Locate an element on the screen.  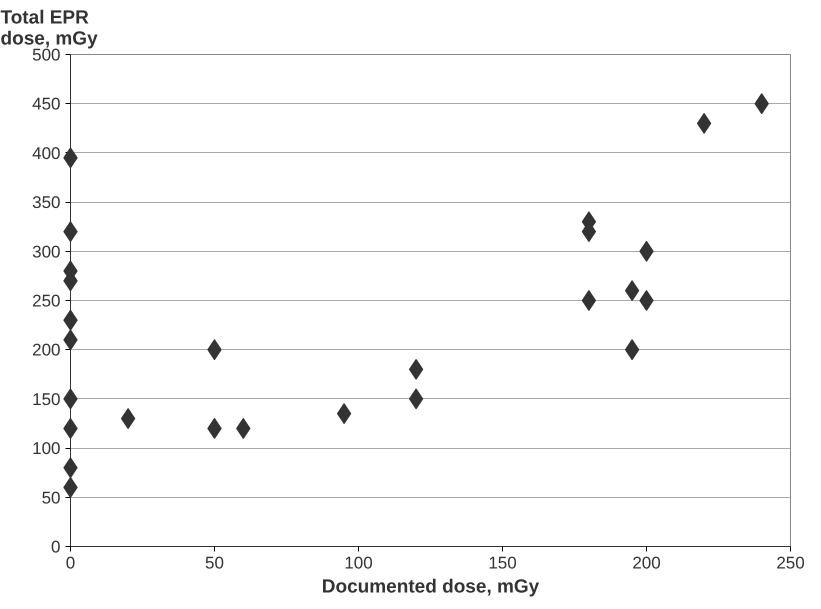
x-tick-label: 250 is located at coordinates (790, 563).